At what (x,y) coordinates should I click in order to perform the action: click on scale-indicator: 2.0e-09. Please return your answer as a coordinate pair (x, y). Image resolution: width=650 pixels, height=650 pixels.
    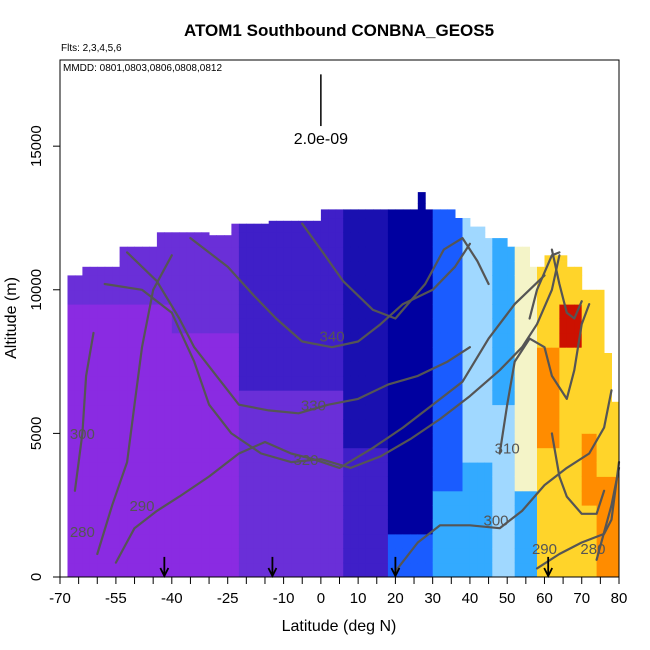
    Looking at the image, I should click on (321, 111).